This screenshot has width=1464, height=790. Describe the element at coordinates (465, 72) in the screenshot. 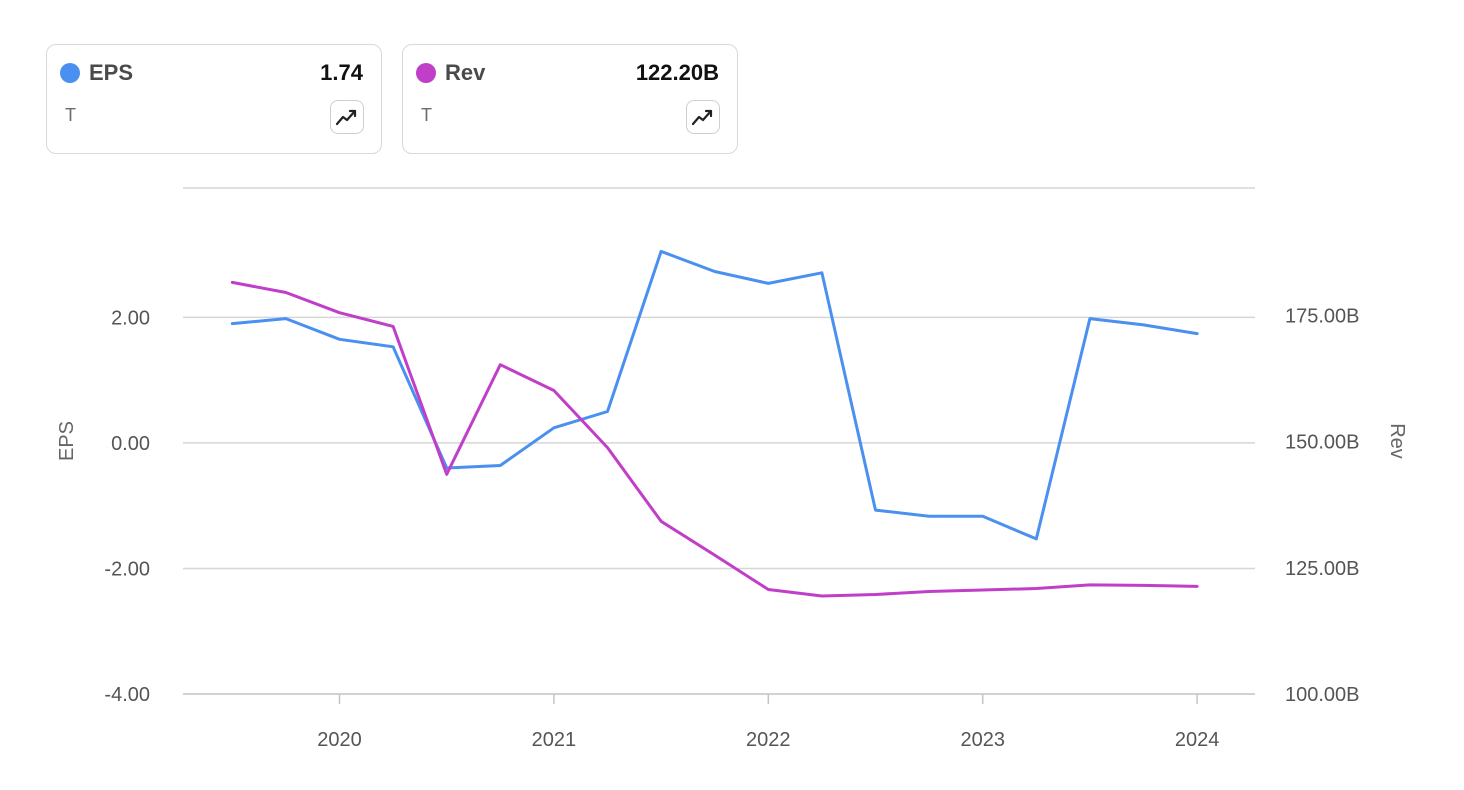

I see `rev-card-name: Rev` at that location.